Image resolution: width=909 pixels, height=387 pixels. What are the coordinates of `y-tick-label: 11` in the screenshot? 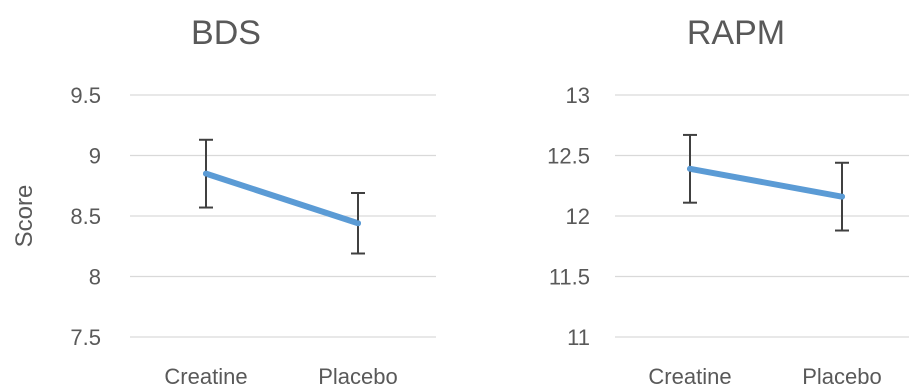 It's located at (578, 337).